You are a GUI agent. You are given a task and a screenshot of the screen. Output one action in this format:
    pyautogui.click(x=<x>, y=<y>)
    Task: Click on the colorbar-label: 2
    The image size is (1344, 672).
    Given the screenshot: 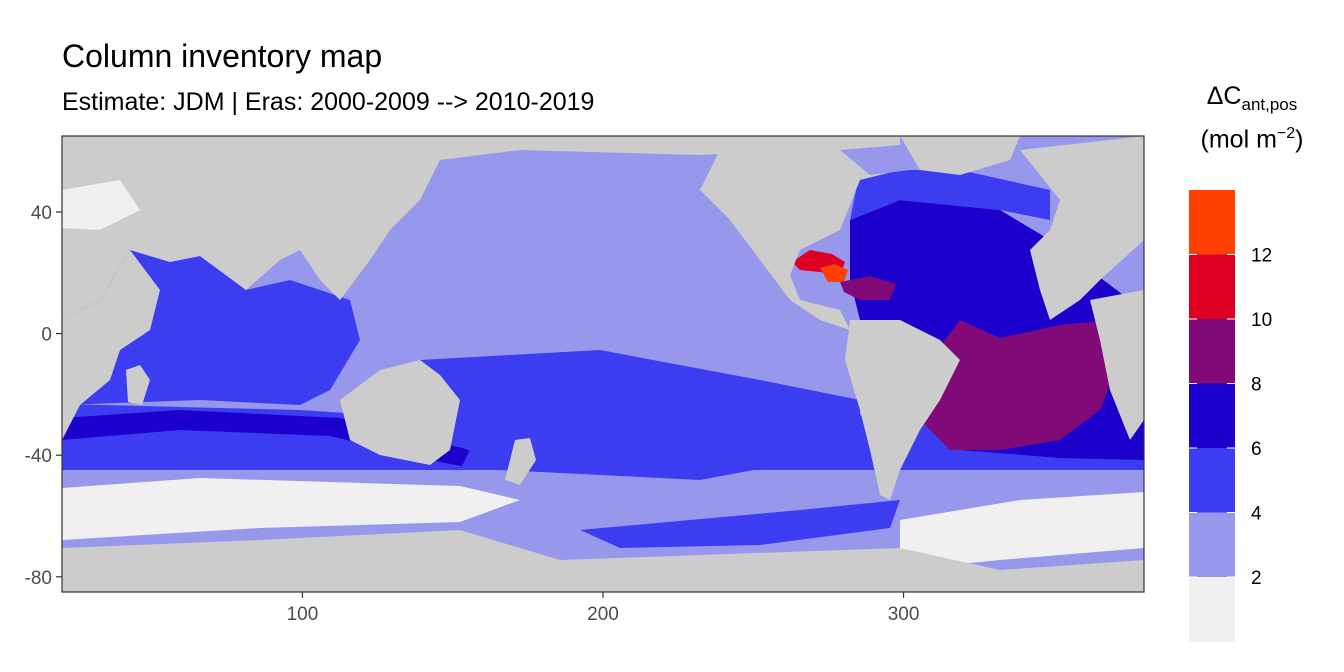 What is the action you would take?
    pyautogui.click(x=1256, y=578)
    